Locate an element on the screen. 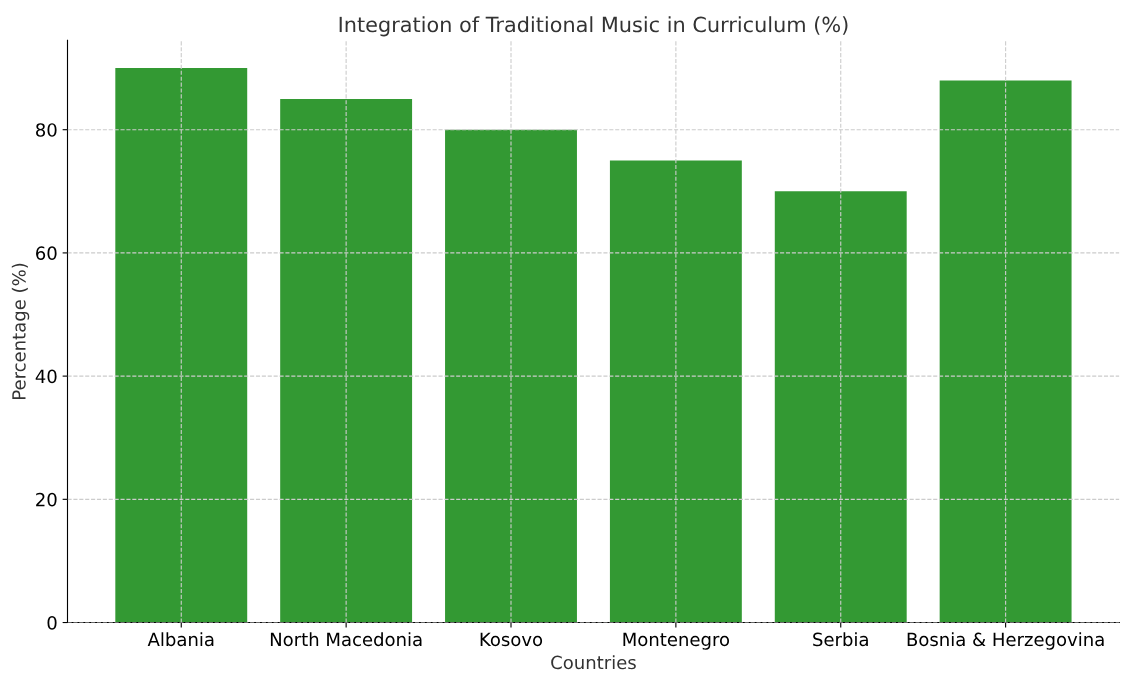  x-tick-label: Montenegro is located at coordinates (676, 641).